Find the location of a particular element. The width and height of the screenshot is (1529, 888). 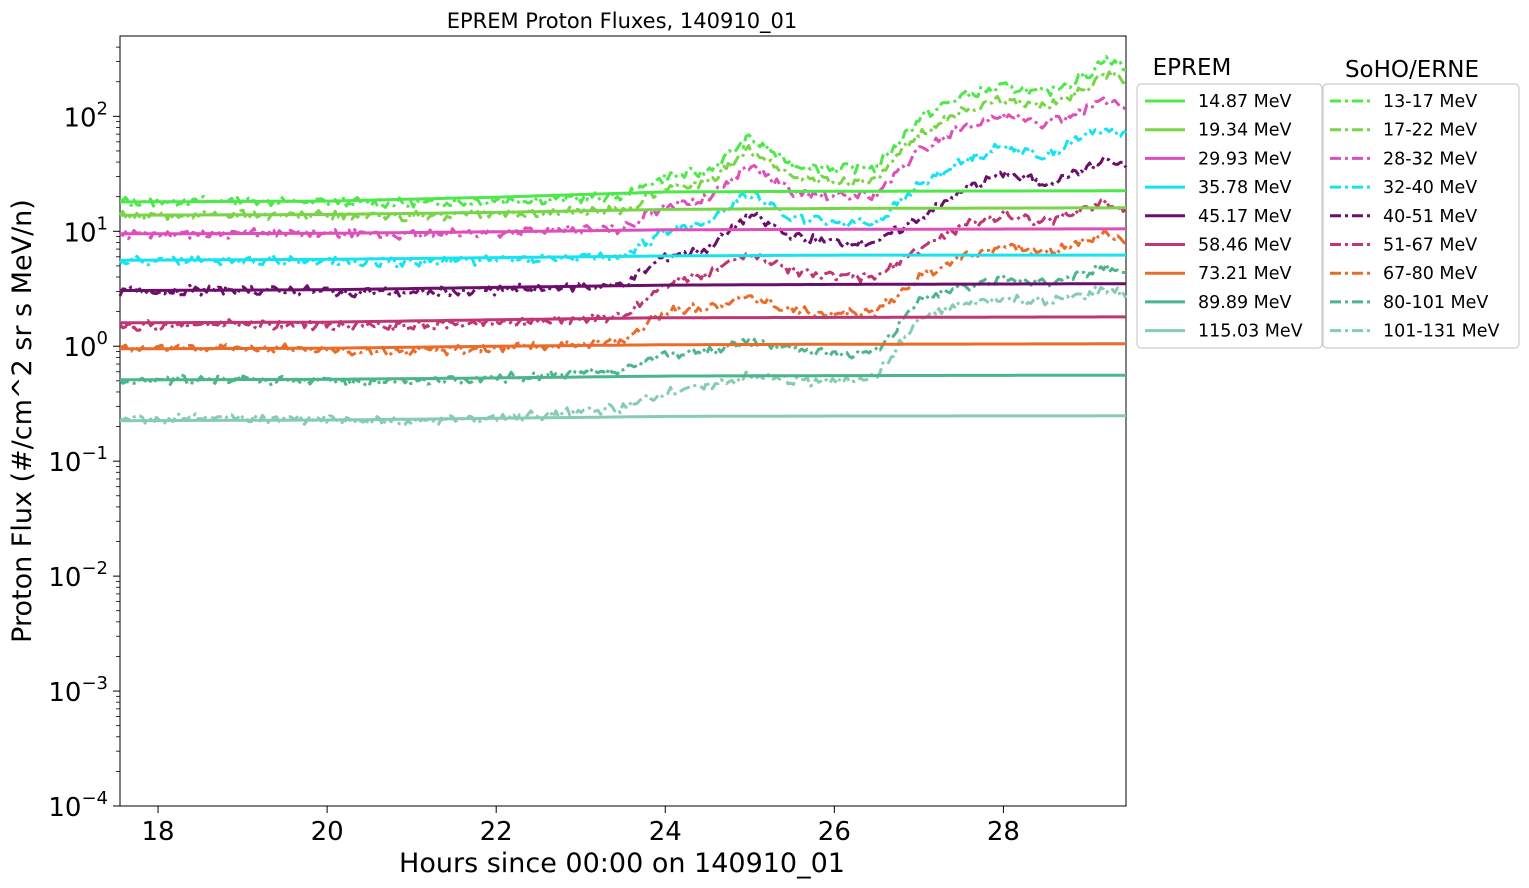

legend-erne-label: 28-32 MeV is located at coordinates (1430, 159).